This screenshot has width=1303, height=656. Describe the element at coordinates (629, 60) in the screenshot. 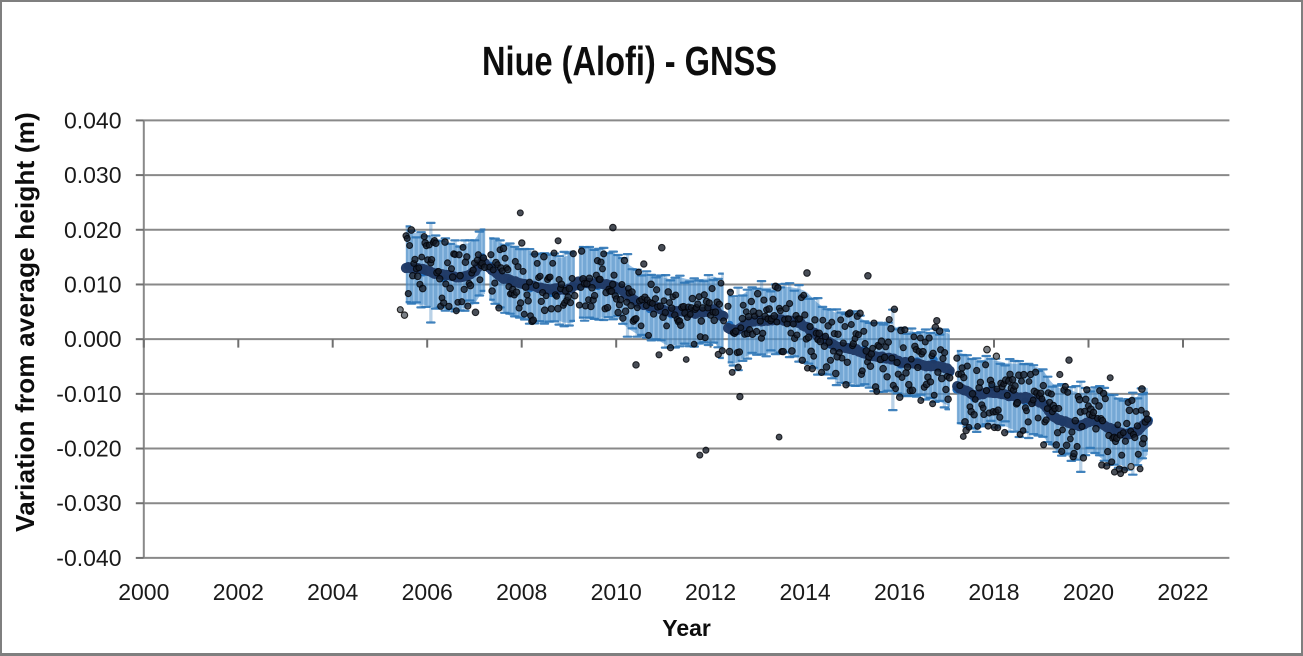

I see `svg-text: Niue (Alofi) - GNSS` at that location.